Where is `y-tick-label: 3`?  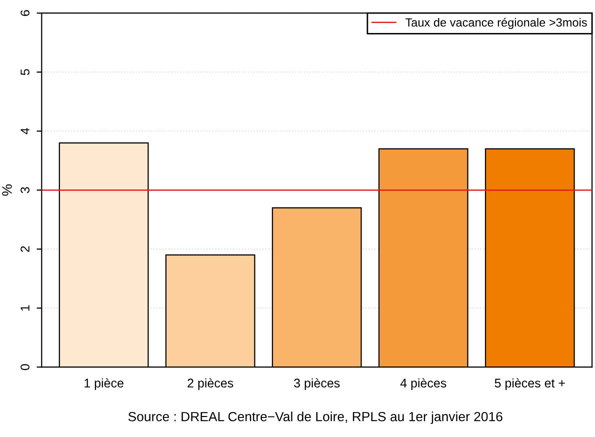 y-tick-label: 3 is located at coordinates (25, 190).